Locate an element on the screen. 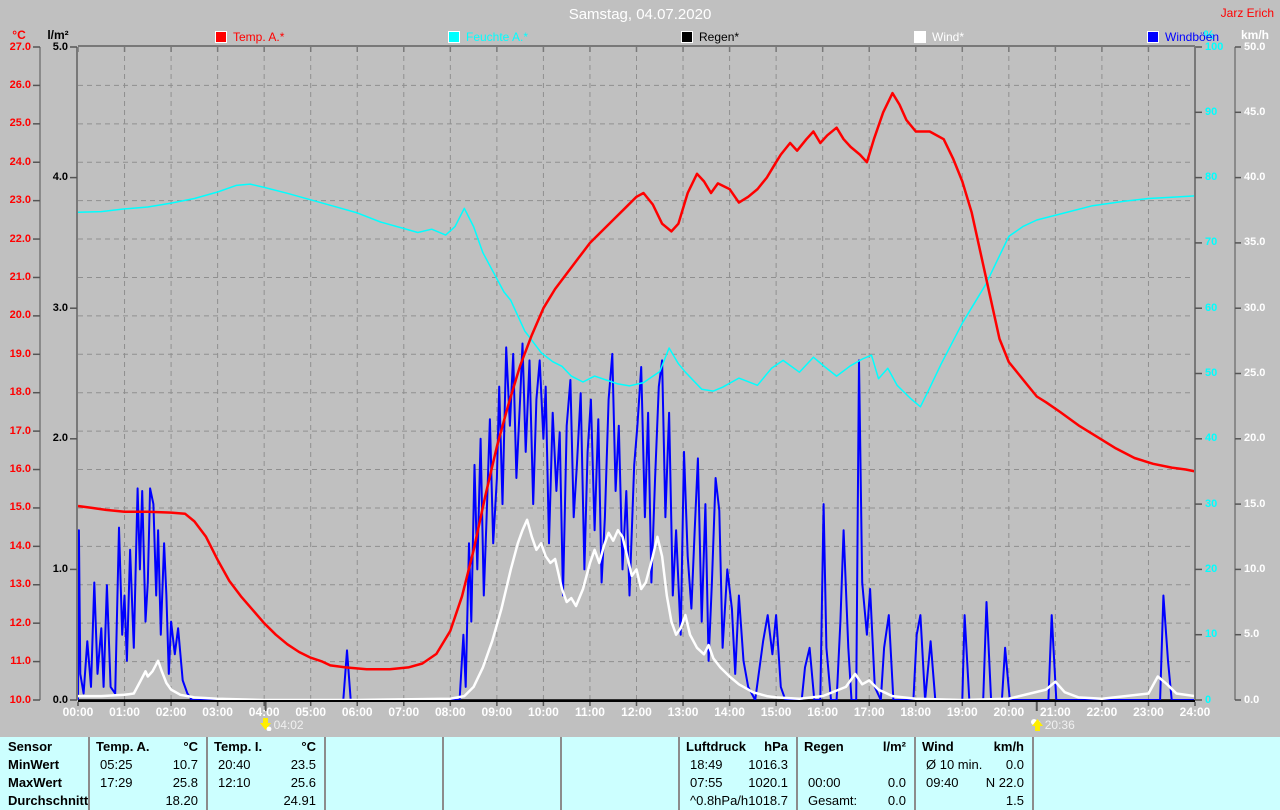 The width and height of the screenshot is (1280, 810). axis-unit-rain: l/m² is located at coordinates (58, 35).